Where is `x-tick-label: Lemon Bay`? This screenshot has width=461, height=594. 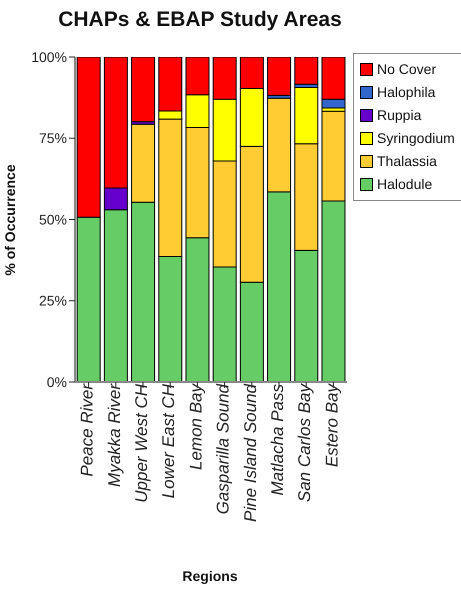
x-tick-label: Lemon Bay is located at coordinates (196, 426).